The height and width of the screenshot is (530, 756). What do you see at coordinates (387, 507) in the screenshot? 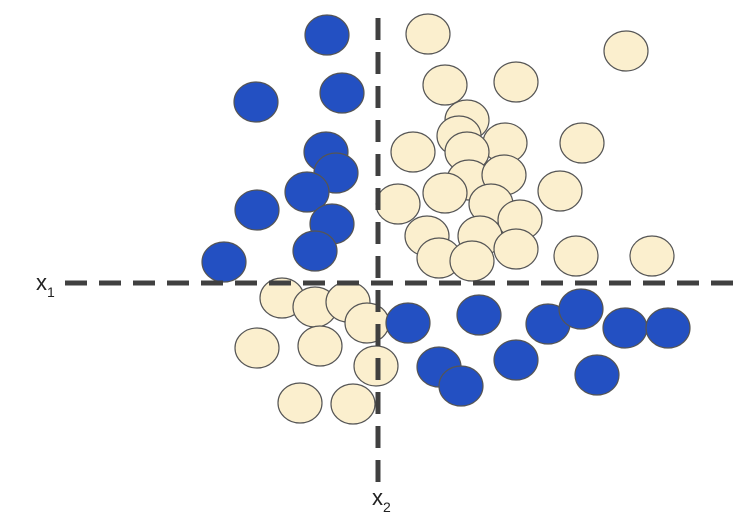
I see `x2-subscript: 2` at bounding box center [387, 507].